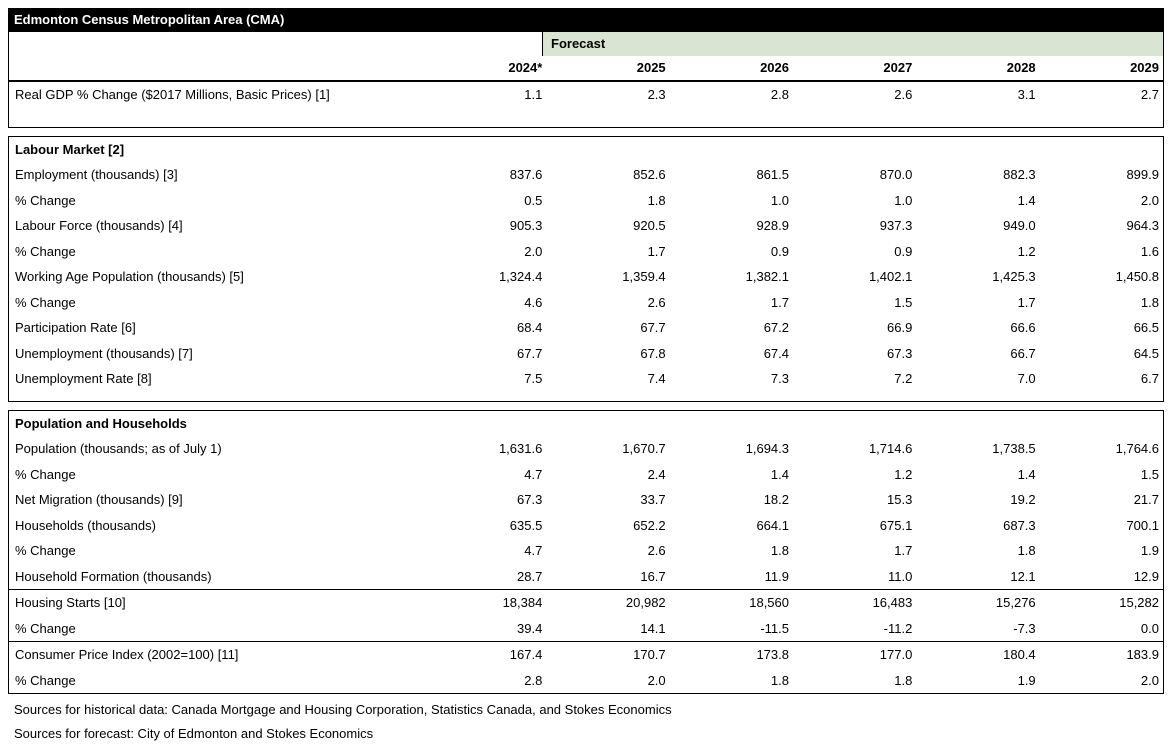 This screenshot has width=1176, height=745. Describe the element at coordinates (1023, 576) in the screenshot. I see `cell-value: 12.1` at that location.